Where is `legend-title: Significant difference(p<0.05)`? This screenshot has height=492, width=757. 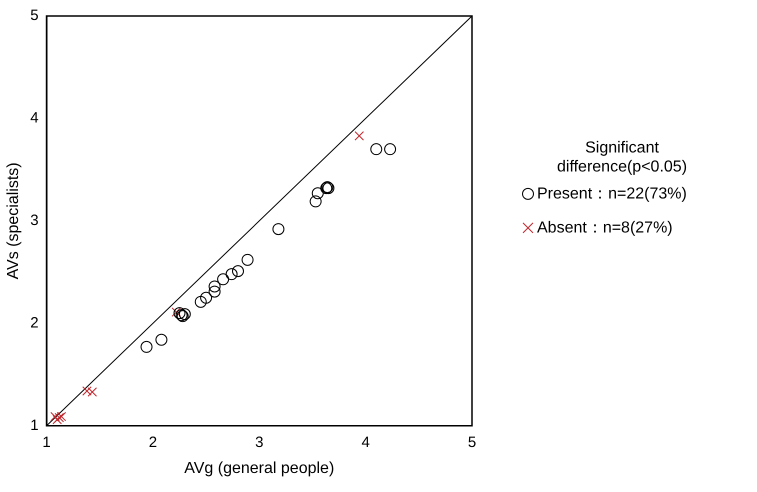 legend-title: Significant difference(p<0.05) is located at coordinates (622, 157).